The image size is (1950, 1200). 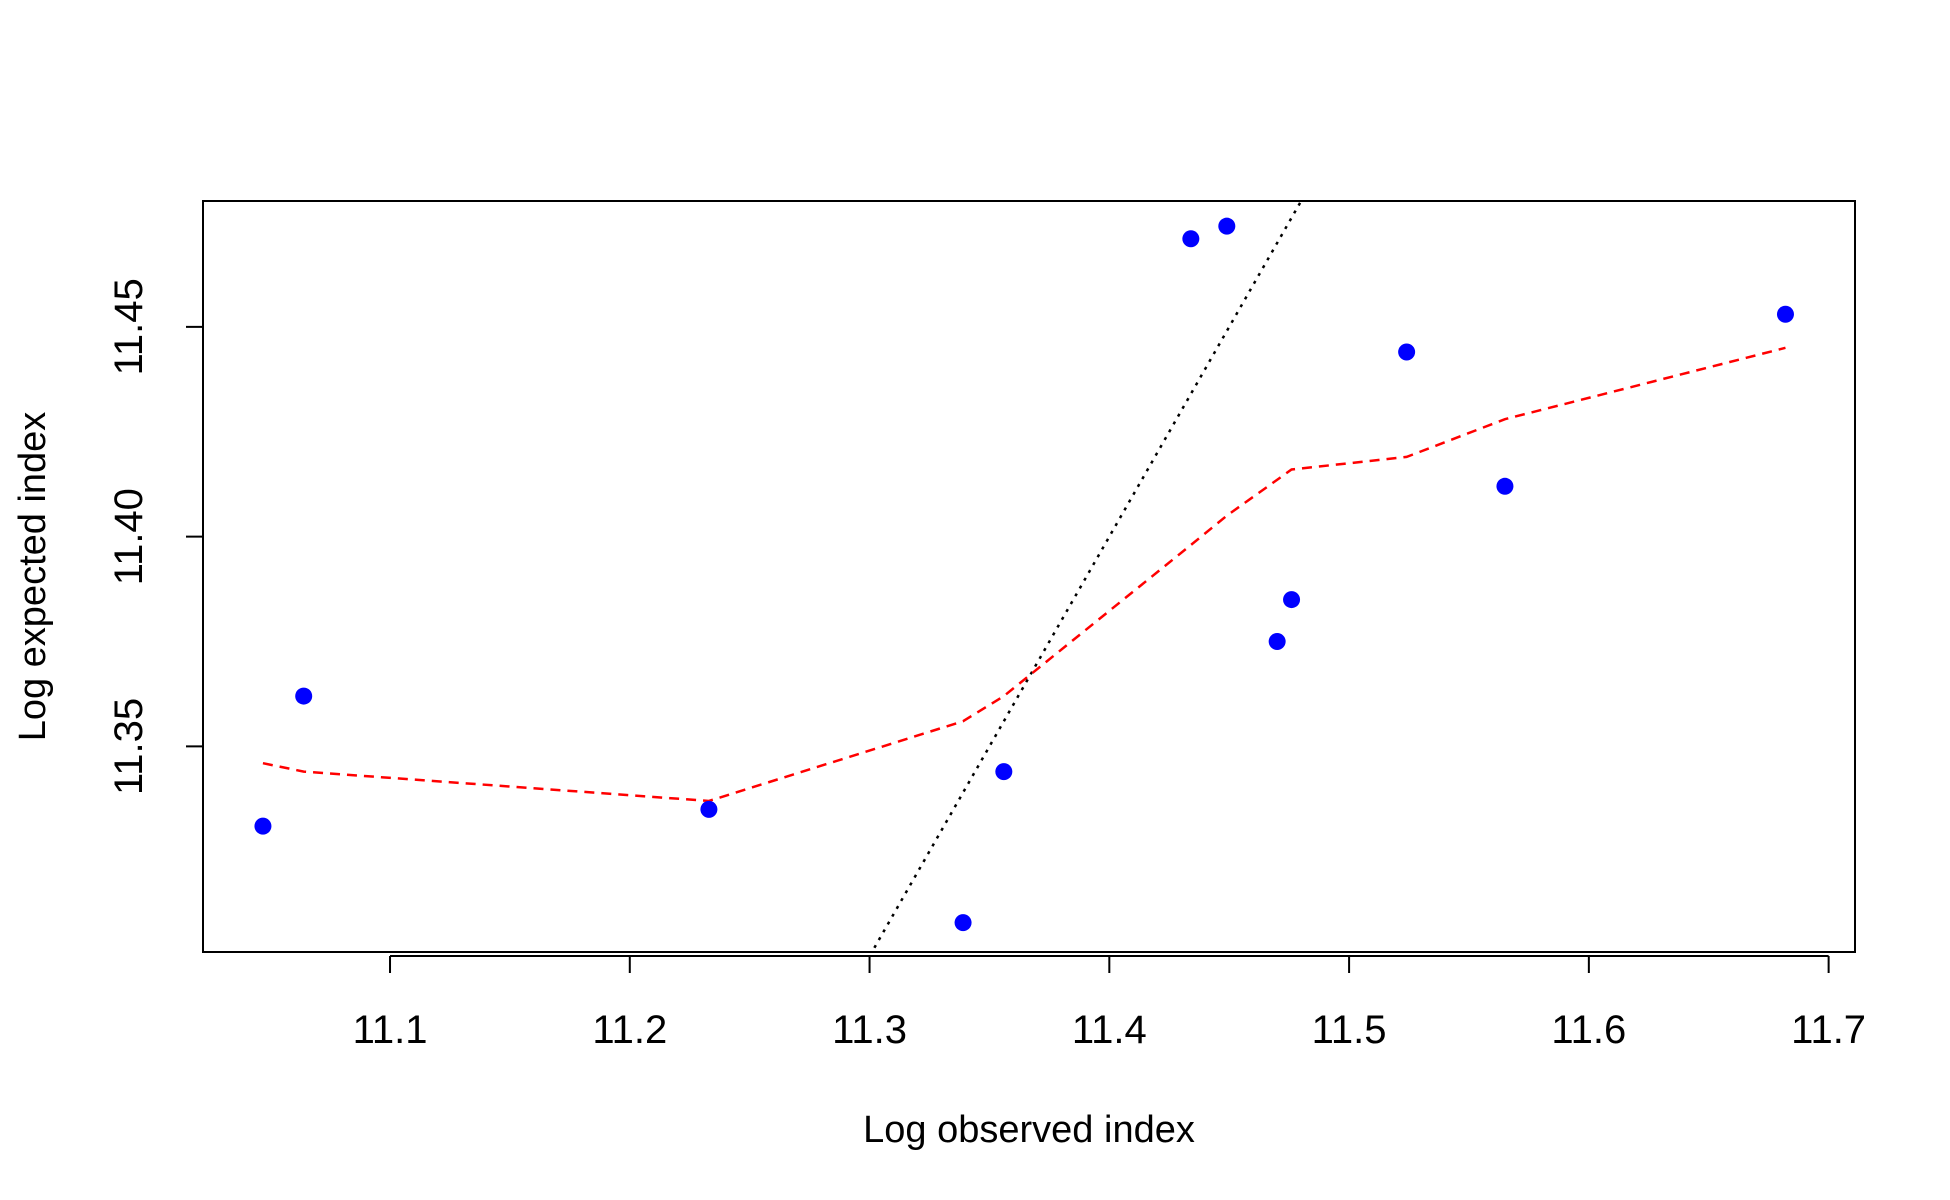 I want to click on y-tick-label: 11.35, so click(x=129, y=746).